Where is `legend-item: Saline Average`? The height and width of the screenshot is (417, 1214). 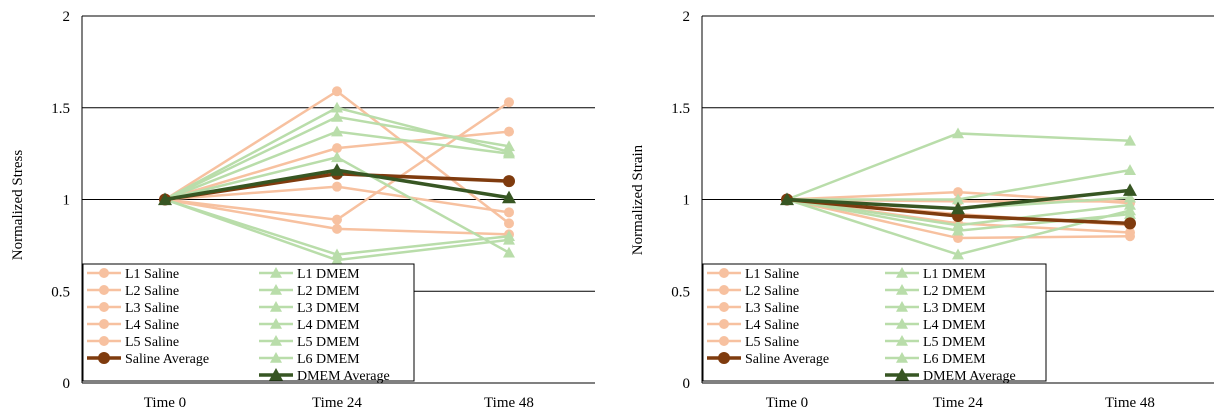 legend-item: Saline Average is located at coordinates (148, 359).